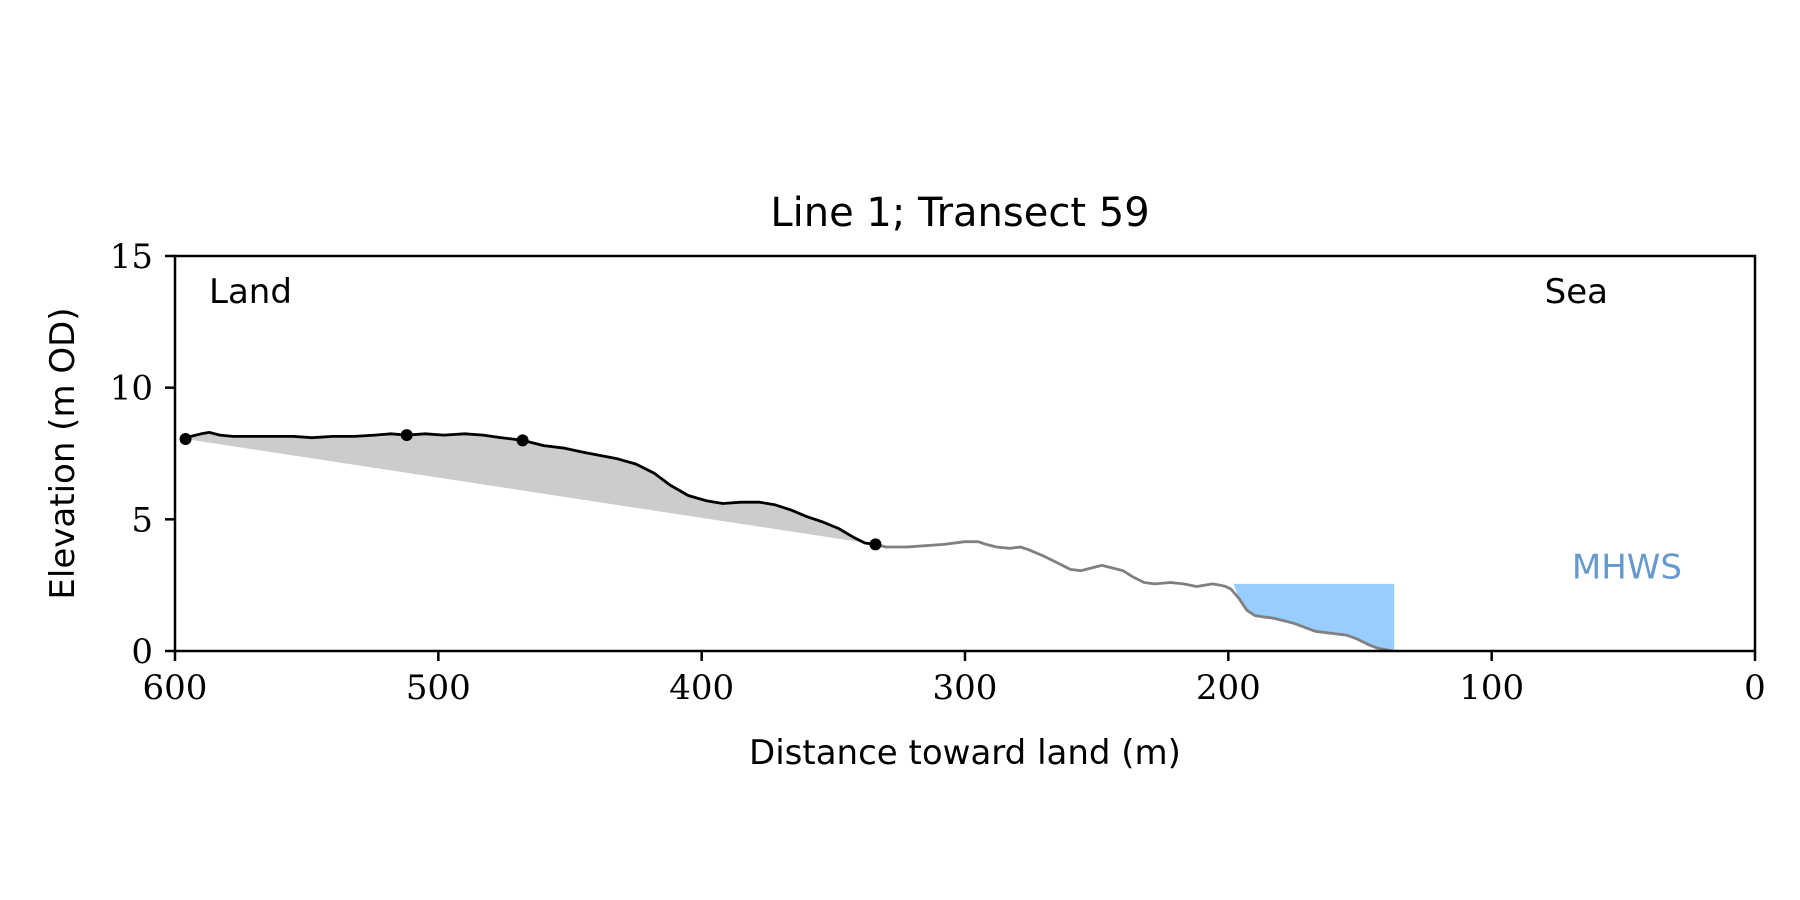 The image size is (1800, 900). What do you see at coordinates (1228, 688) in the screenshot?
I see `x-tick-label: 200` at bounding box center [1228, 688].